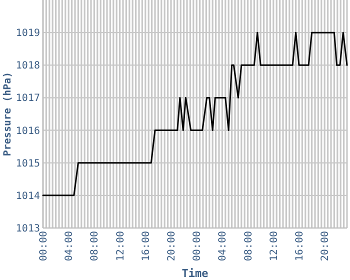 Image resolution: width=350 pixels, height=280 pixels. What do you see at coordinates (28, 196) in the screenshot?
I see `y-tick-label: 1014` at bounding box center [28, 196].